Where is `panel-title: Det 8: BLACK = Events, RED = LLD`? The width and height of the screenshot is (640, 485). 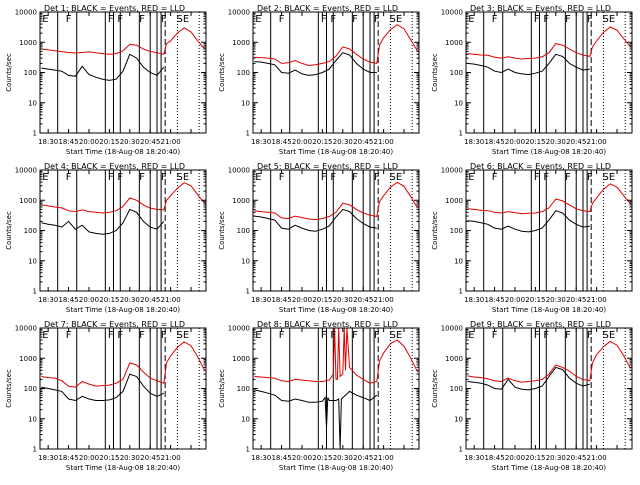 panel-title: Det 8: BLACK = Events, RED = LLD is located at coordinates (327, 324).